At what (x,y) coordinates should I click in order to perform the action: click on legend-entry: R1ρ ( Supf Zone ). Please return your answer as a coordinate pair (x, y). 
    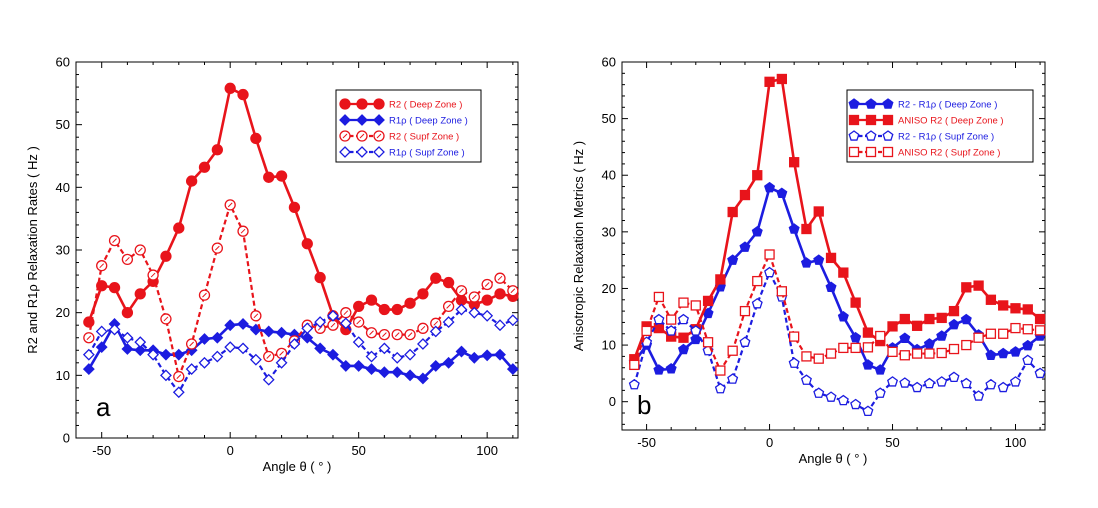
    Looking at the image, I should click on (402, 152).